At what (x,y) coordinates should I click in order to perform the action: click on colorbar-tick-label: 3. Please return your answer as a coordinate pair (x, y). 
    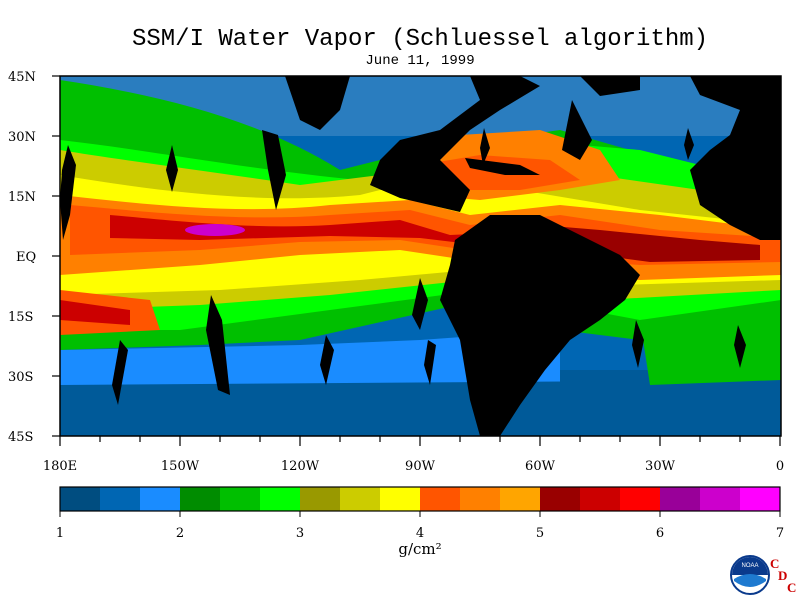
    Looking at the image, I should click on (300, 533).